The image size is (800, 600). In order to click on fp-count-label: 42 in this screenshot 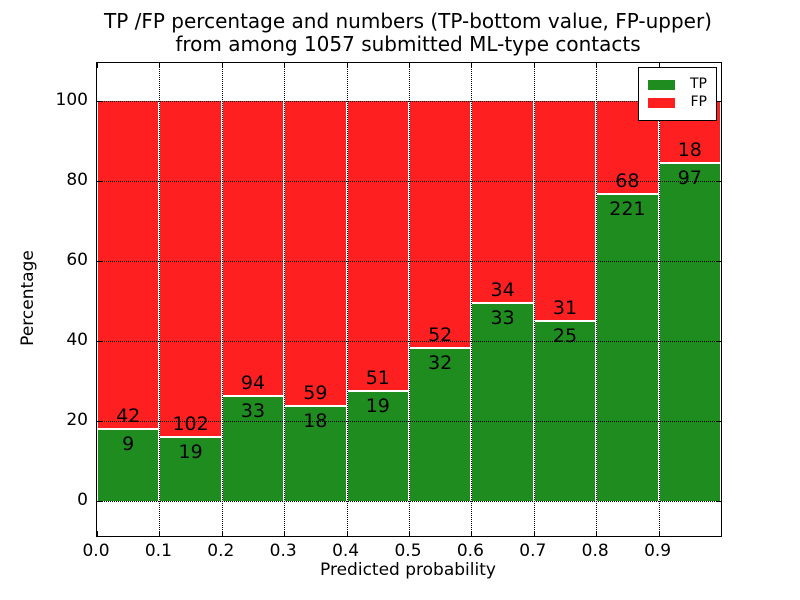, I will do `click(128, 416)`.